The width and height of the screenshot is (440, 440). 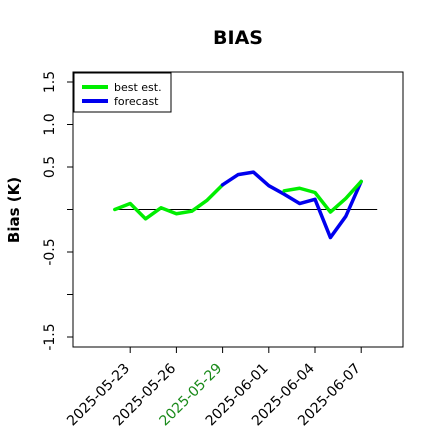 I want to click on legend-box, so click(x=122, y=92).